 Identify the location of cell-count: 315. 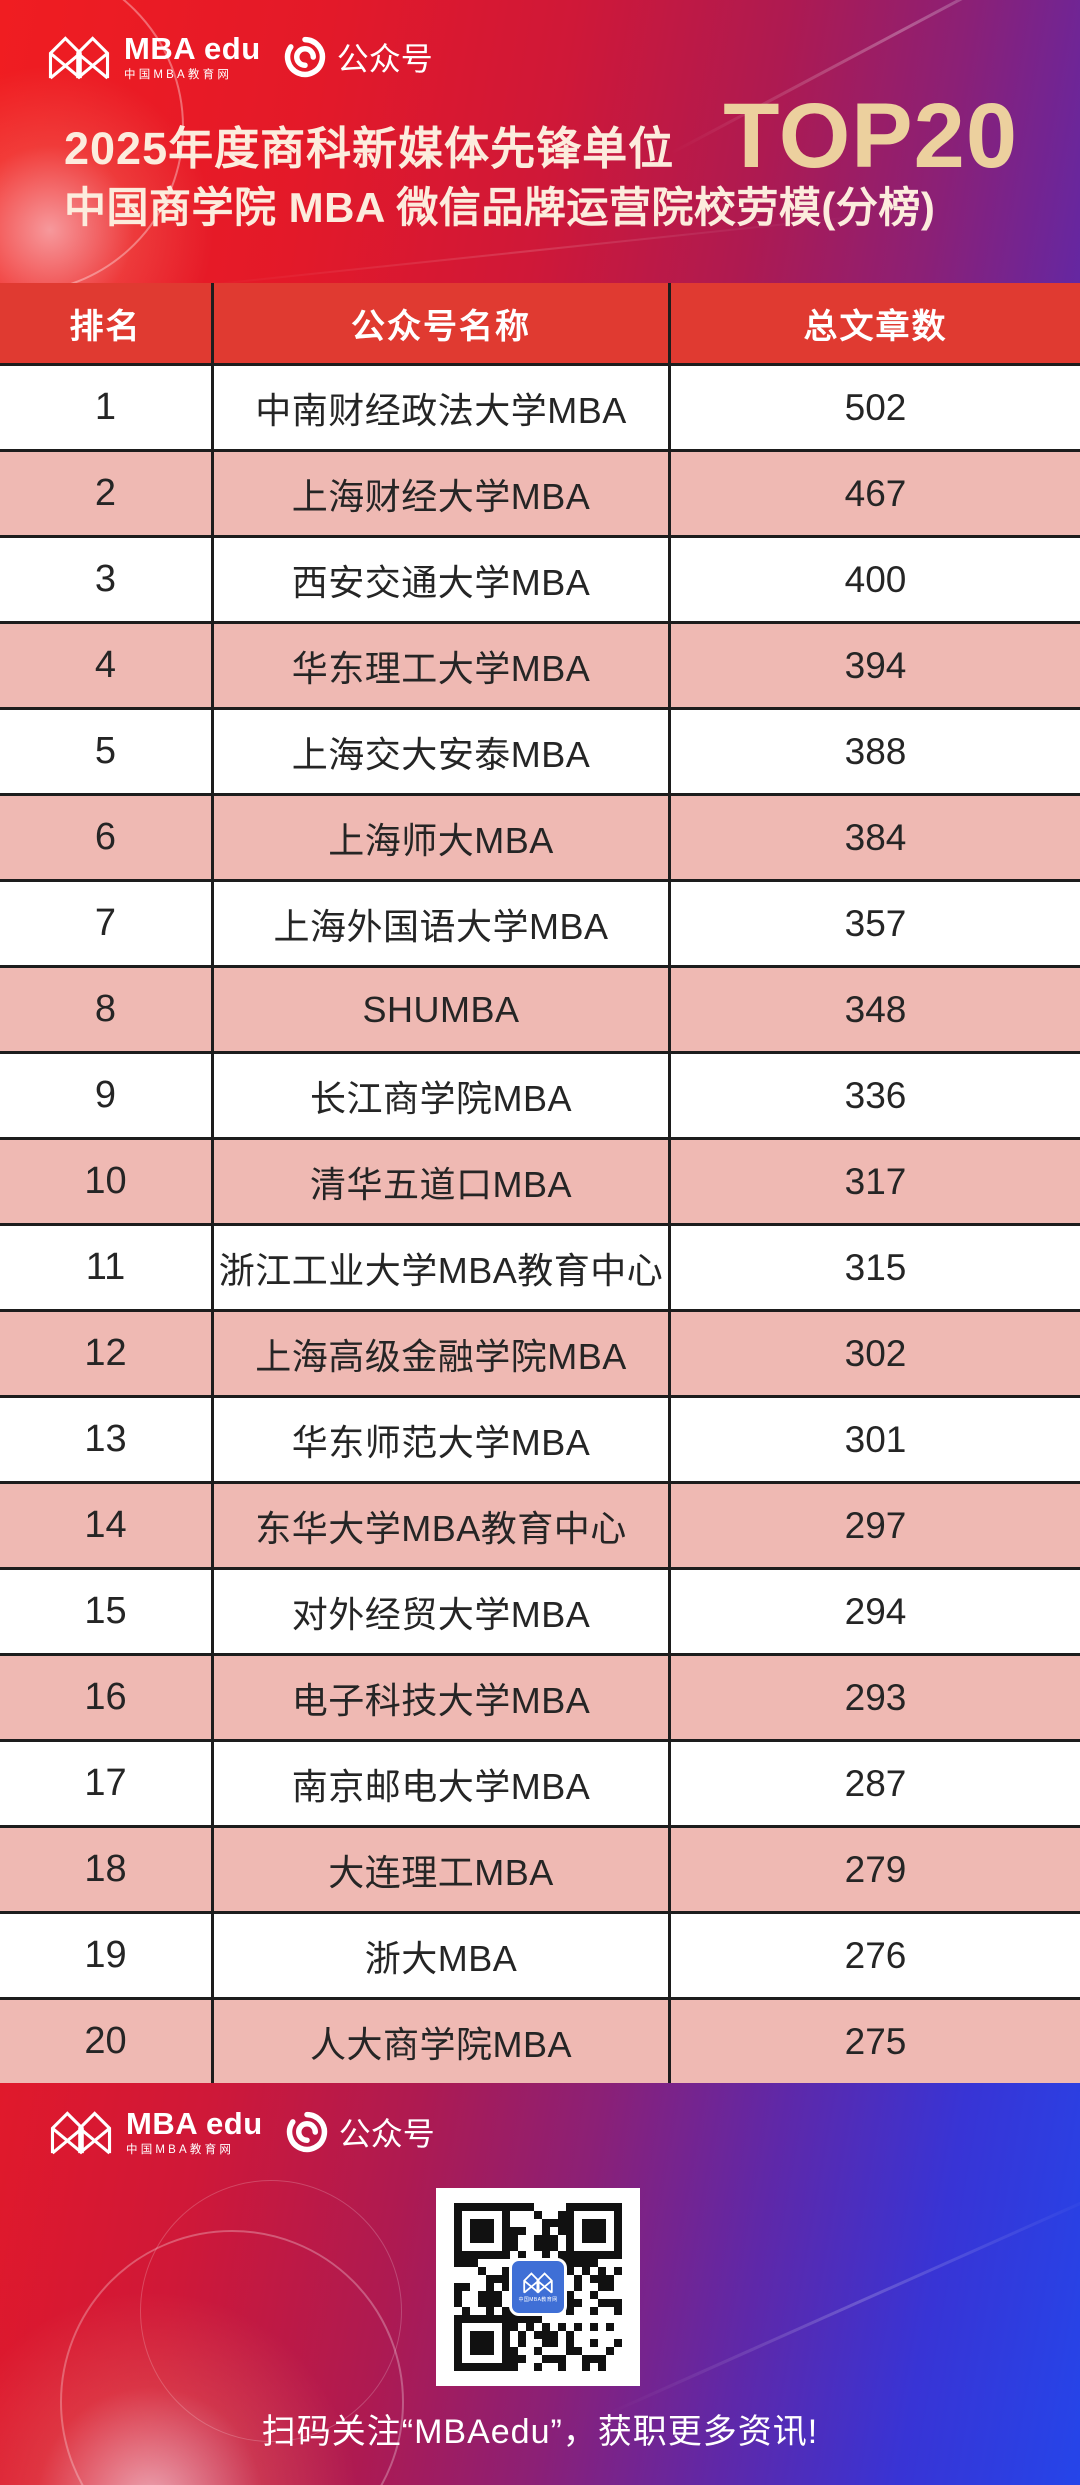
(875, 1267).